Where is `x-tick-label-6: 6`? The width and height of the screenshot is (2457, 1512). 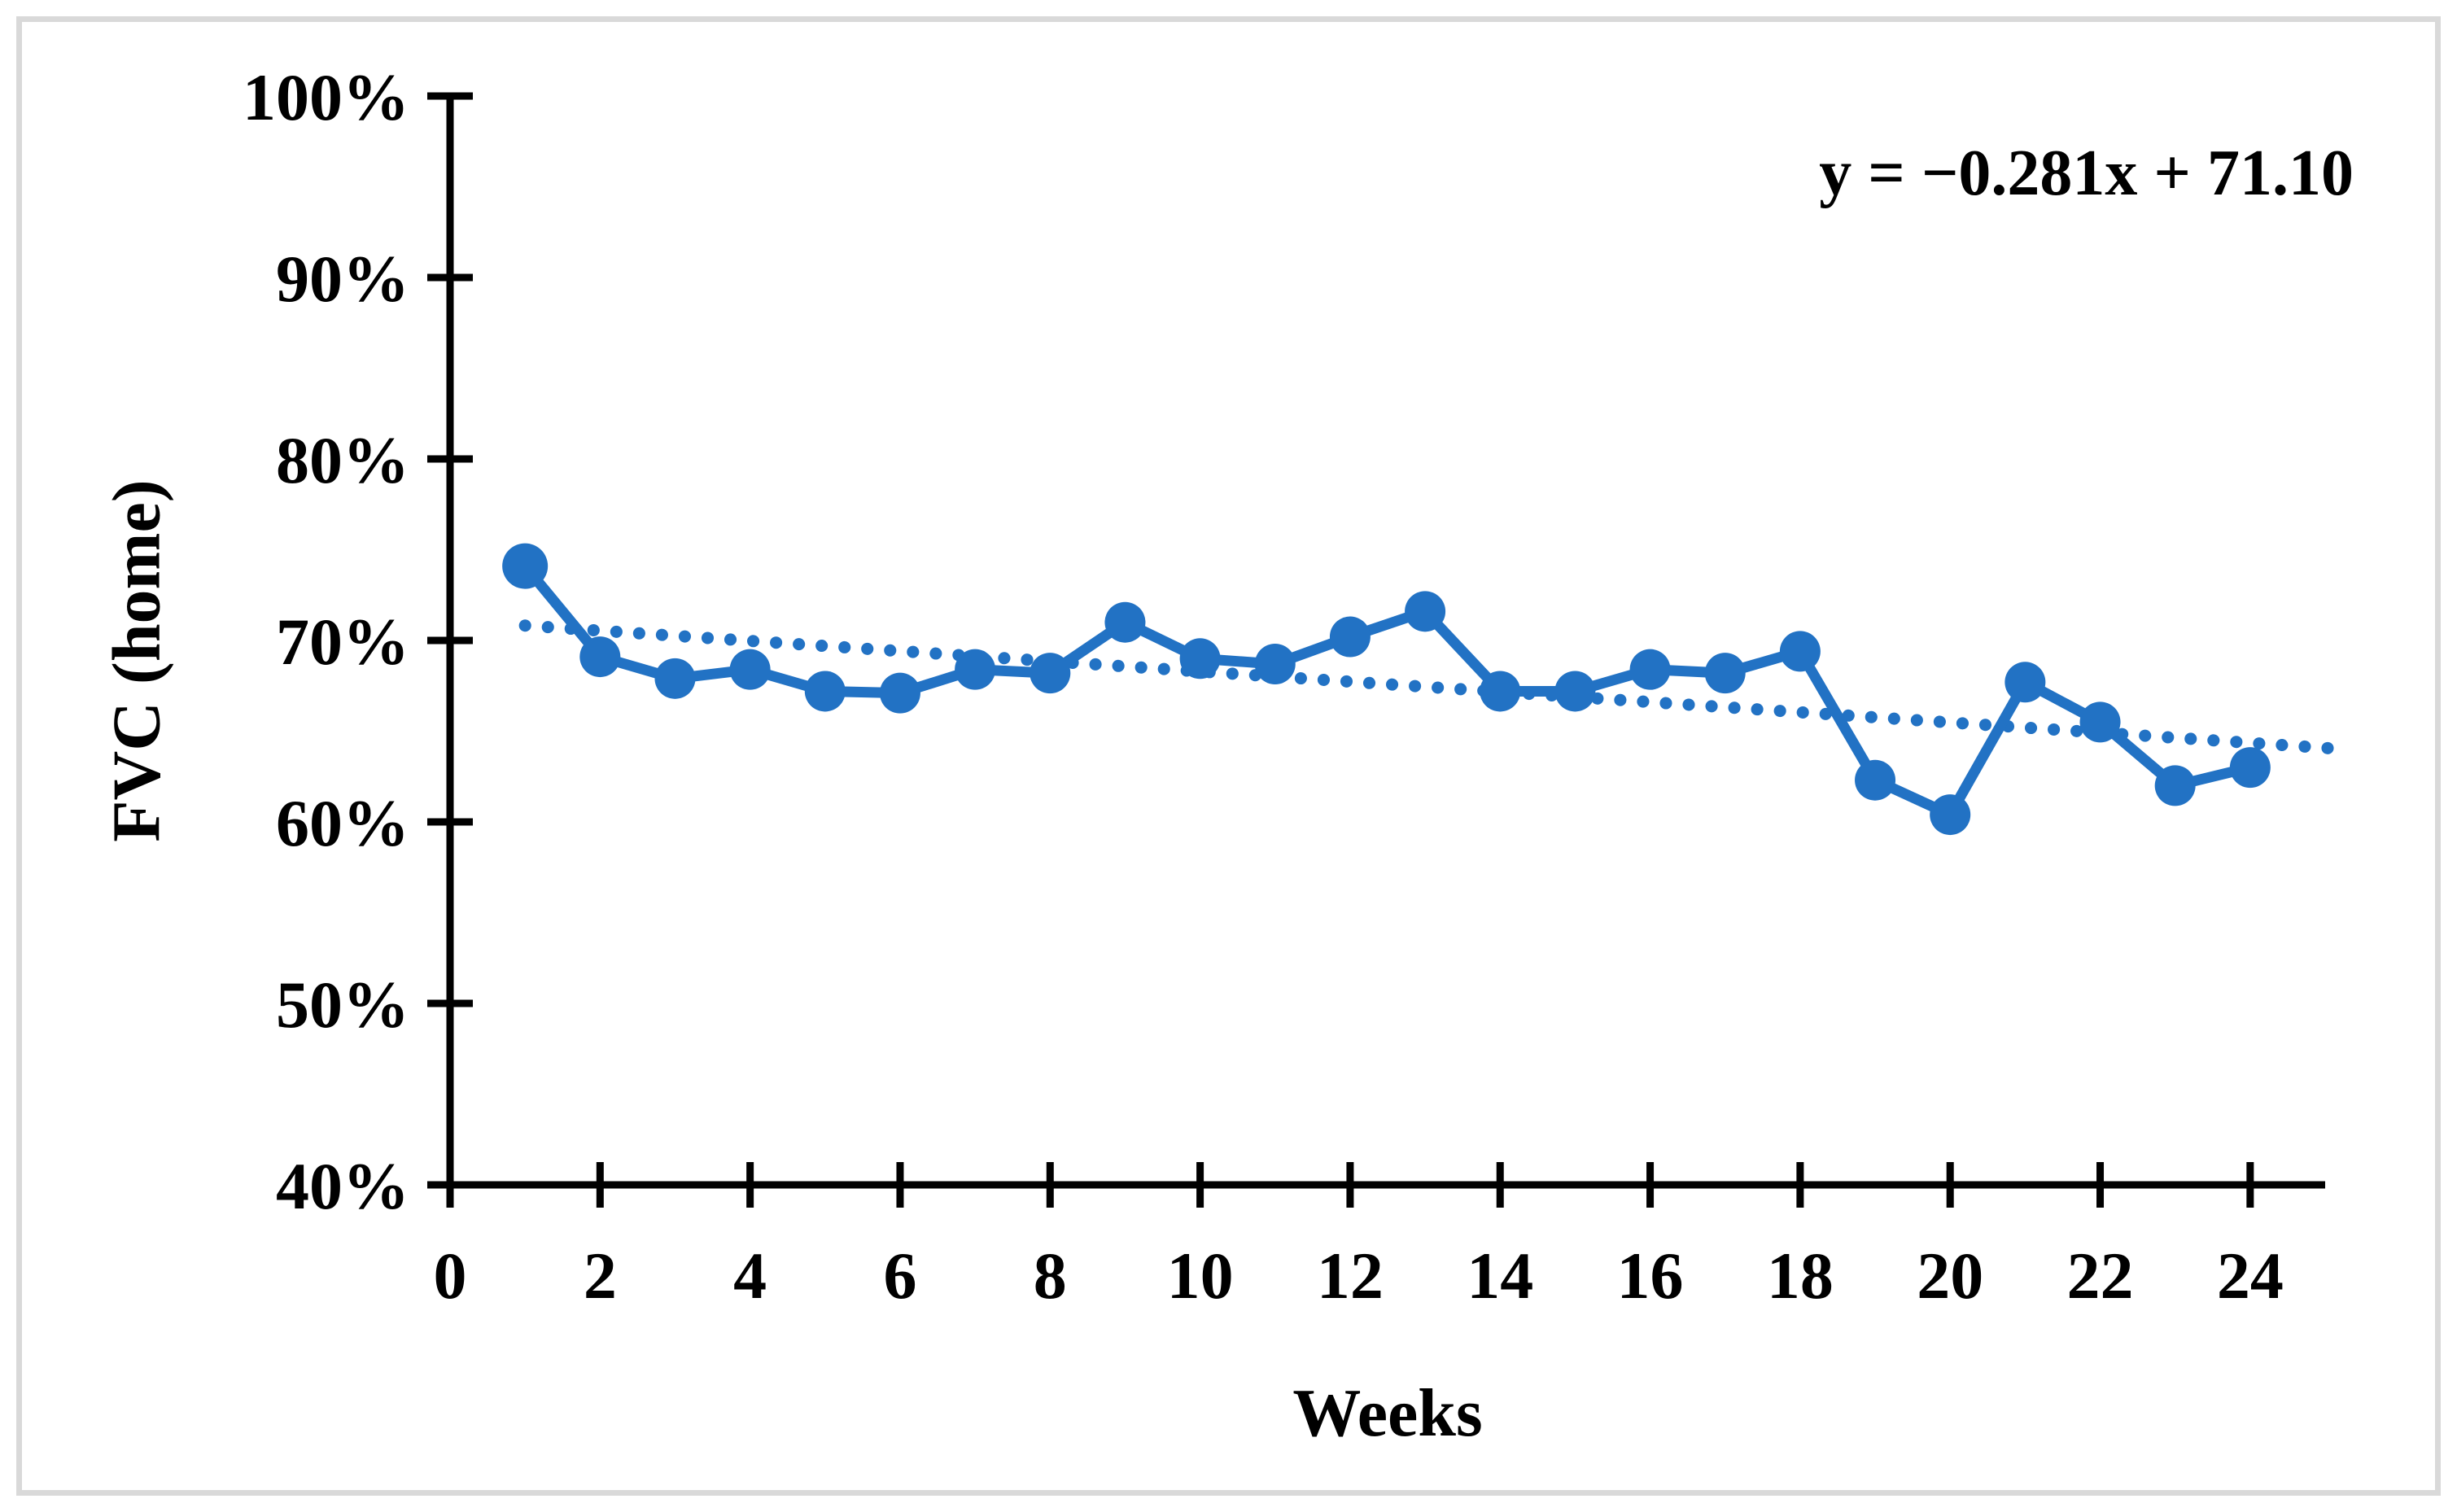
x-tick-label-6: 6 is located at coordinates (899, 1276).